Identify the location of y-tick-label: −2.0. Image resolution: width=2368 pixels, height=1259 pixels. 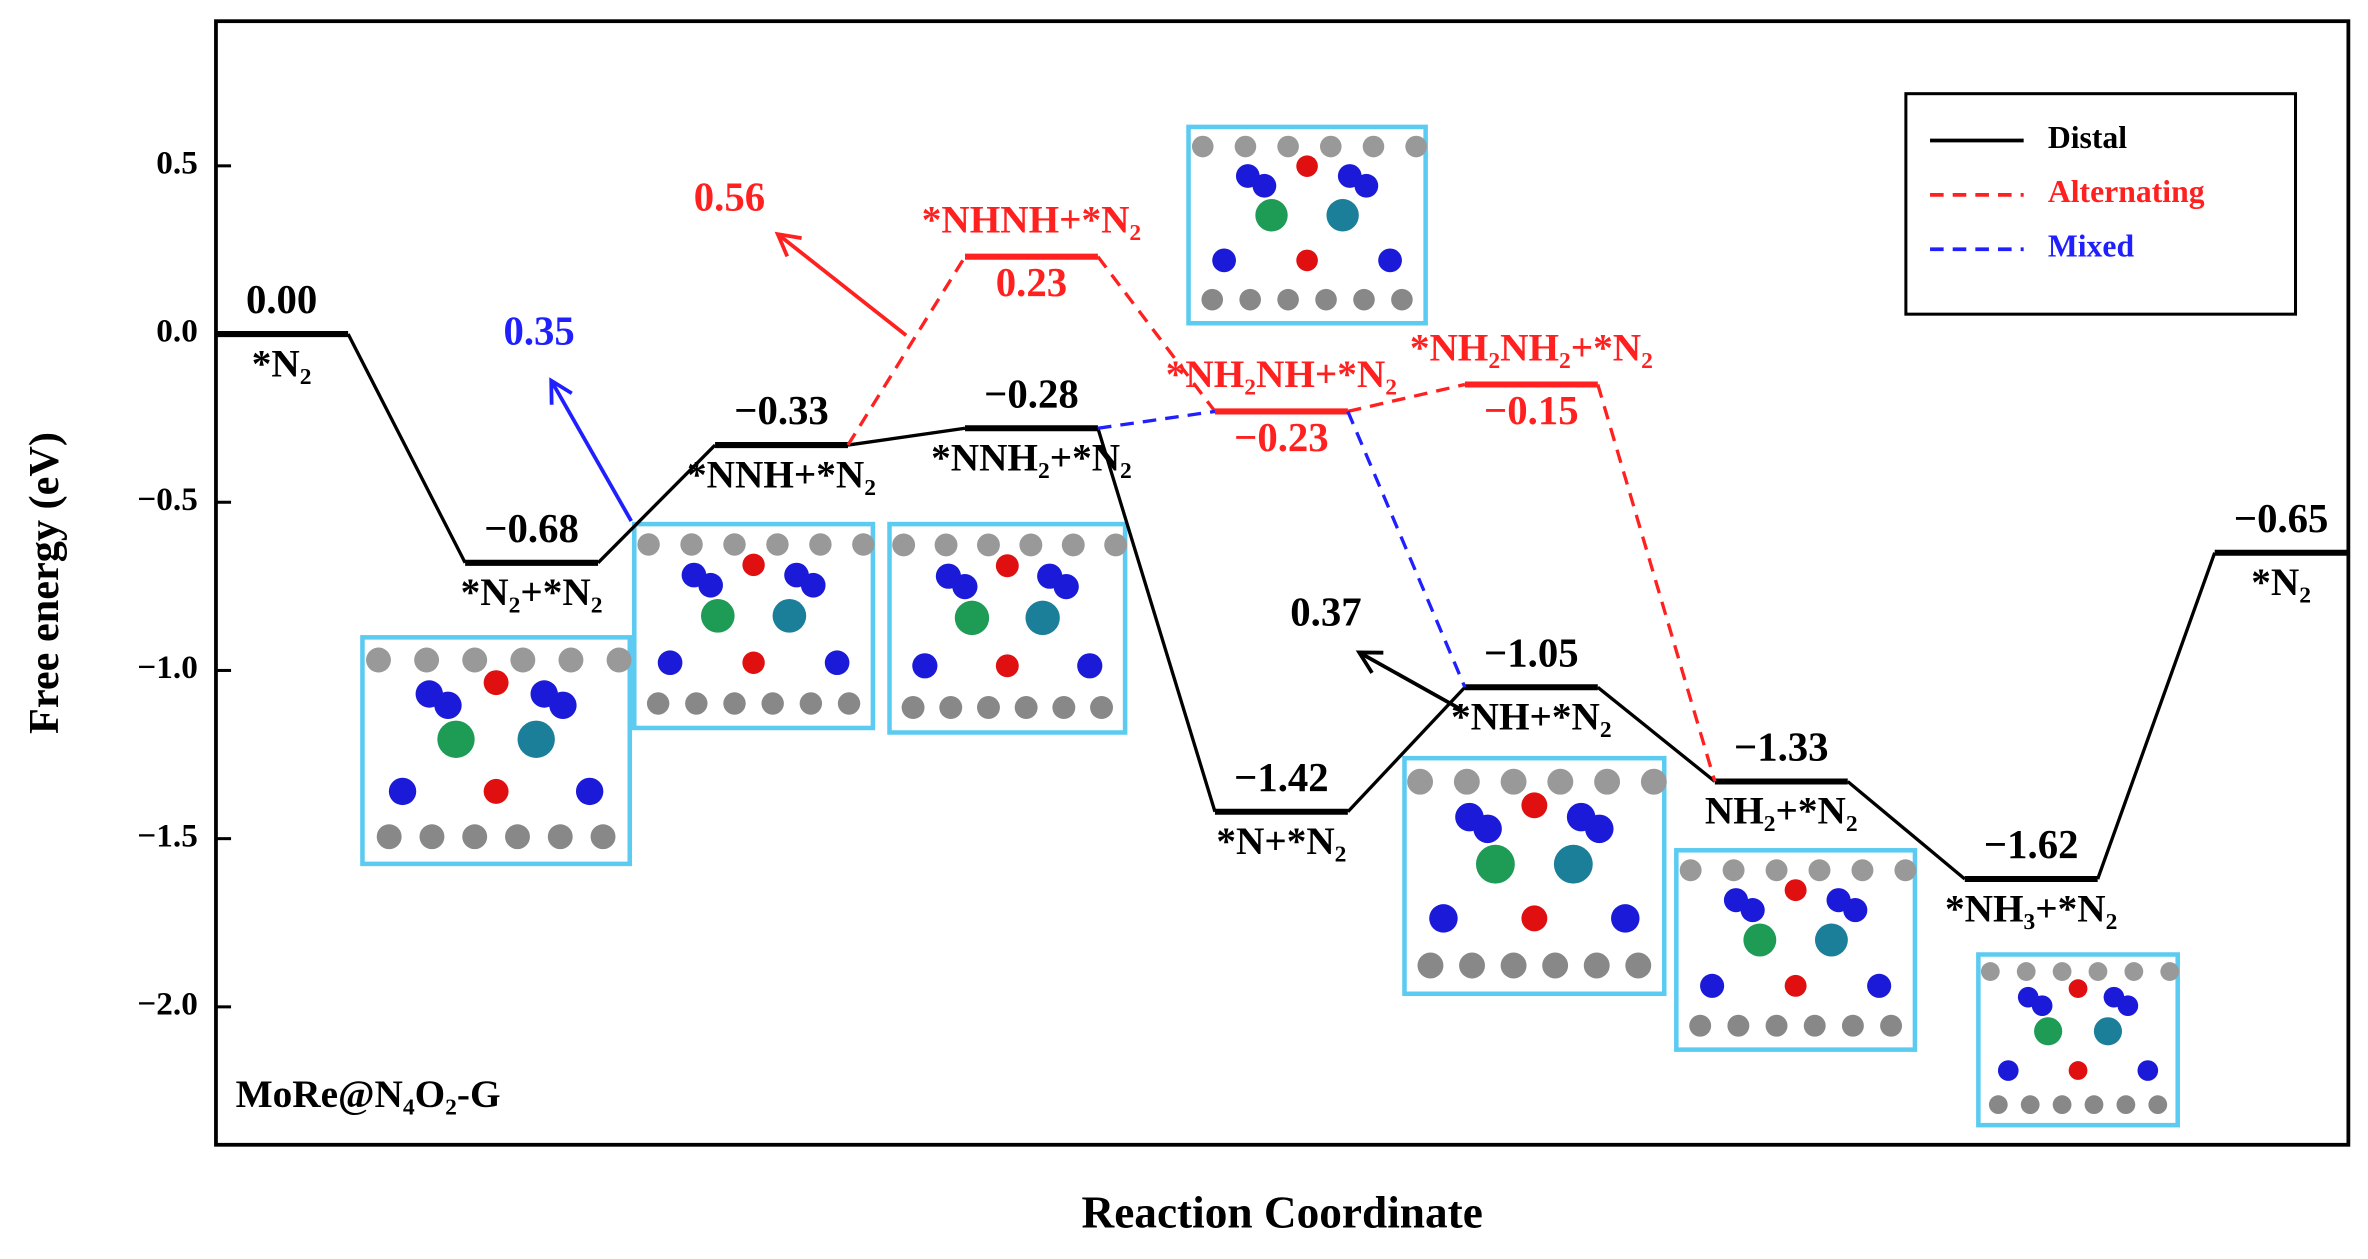
(167, 1003).